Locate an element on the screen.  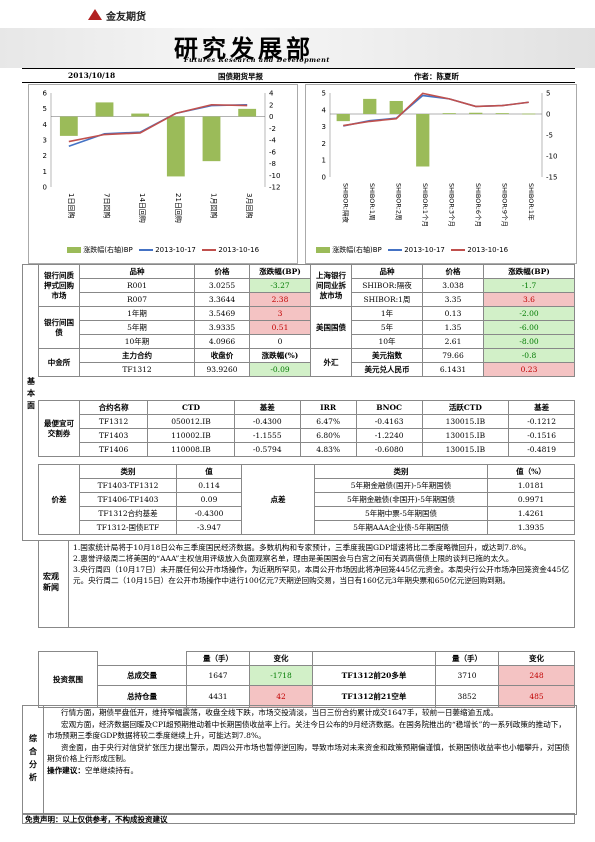
col-header: 量（手） is located at coordinates (467, 658).